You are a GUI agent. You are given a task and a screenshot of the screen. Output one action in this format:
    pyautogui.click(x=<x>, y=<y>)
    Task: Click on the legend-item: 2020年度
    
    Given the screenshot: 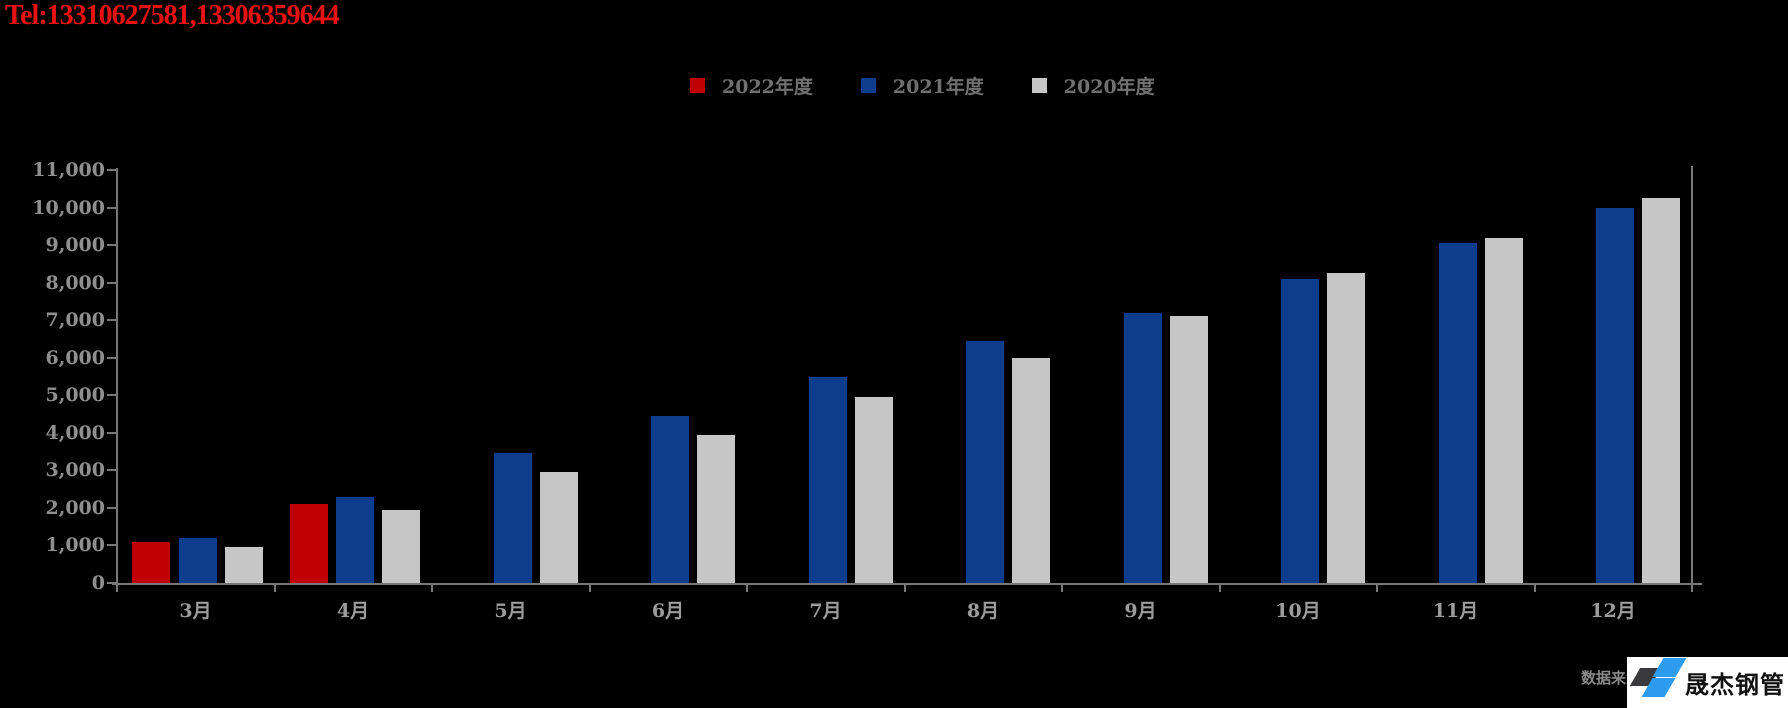 What is the action you would take?
    pyautogui.click(x=1093, y=85)
    